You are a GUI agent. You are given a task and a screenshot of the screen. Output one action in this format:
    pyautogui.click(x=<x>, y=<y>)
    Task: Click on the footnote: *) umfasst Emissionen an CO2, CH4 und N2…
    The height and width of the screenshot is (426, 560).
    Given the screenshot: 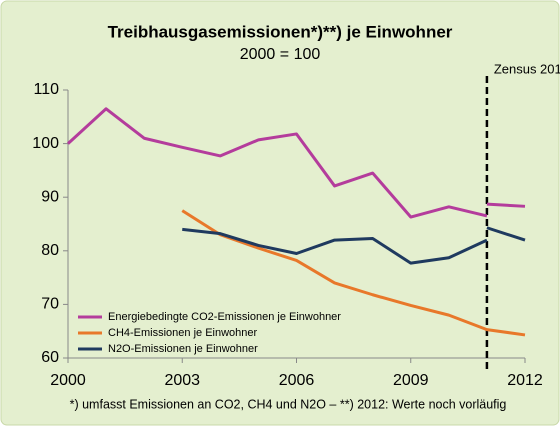 What is the action you would take?
    pyautogui.click(x=288, y=404)
    